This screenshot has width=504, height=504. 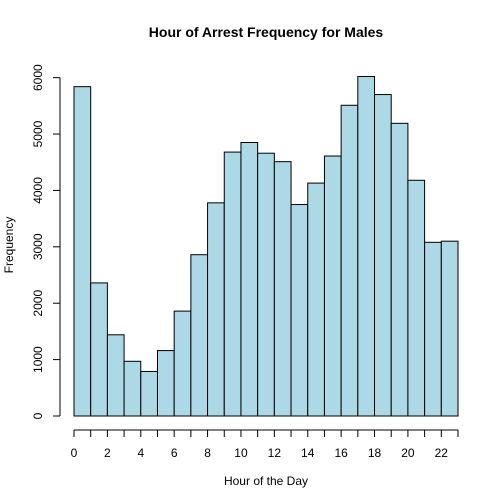 I want to click on y-axis: 0 1000 2000 3000 4000 5000 6000, so click(x=46, y=241).